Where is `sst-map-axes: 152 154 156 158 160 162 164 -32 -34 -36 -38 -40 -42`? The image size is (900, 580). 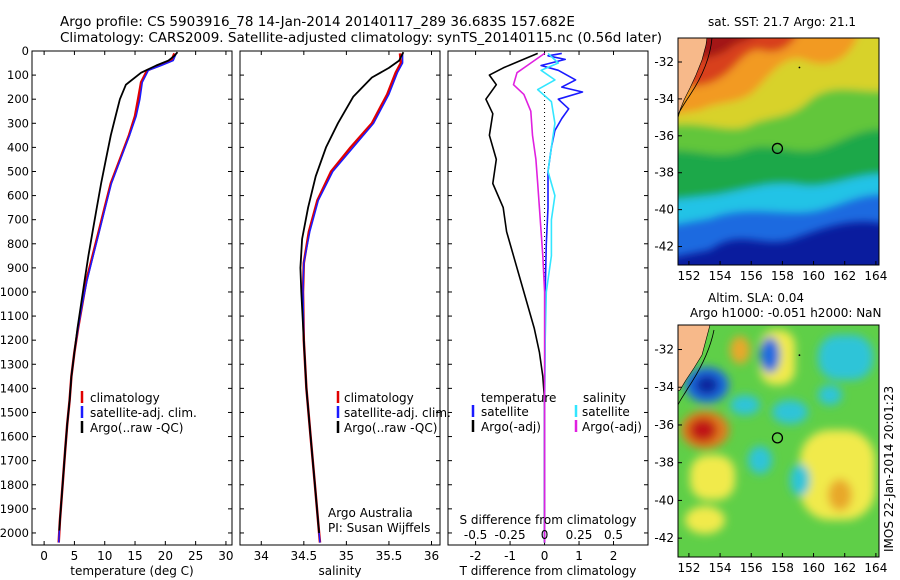 sst-map-axes: 152 154 156 158 160 162 164 -32 -34 -36 -38 -40 -42 is located at coordinates (770, 169).